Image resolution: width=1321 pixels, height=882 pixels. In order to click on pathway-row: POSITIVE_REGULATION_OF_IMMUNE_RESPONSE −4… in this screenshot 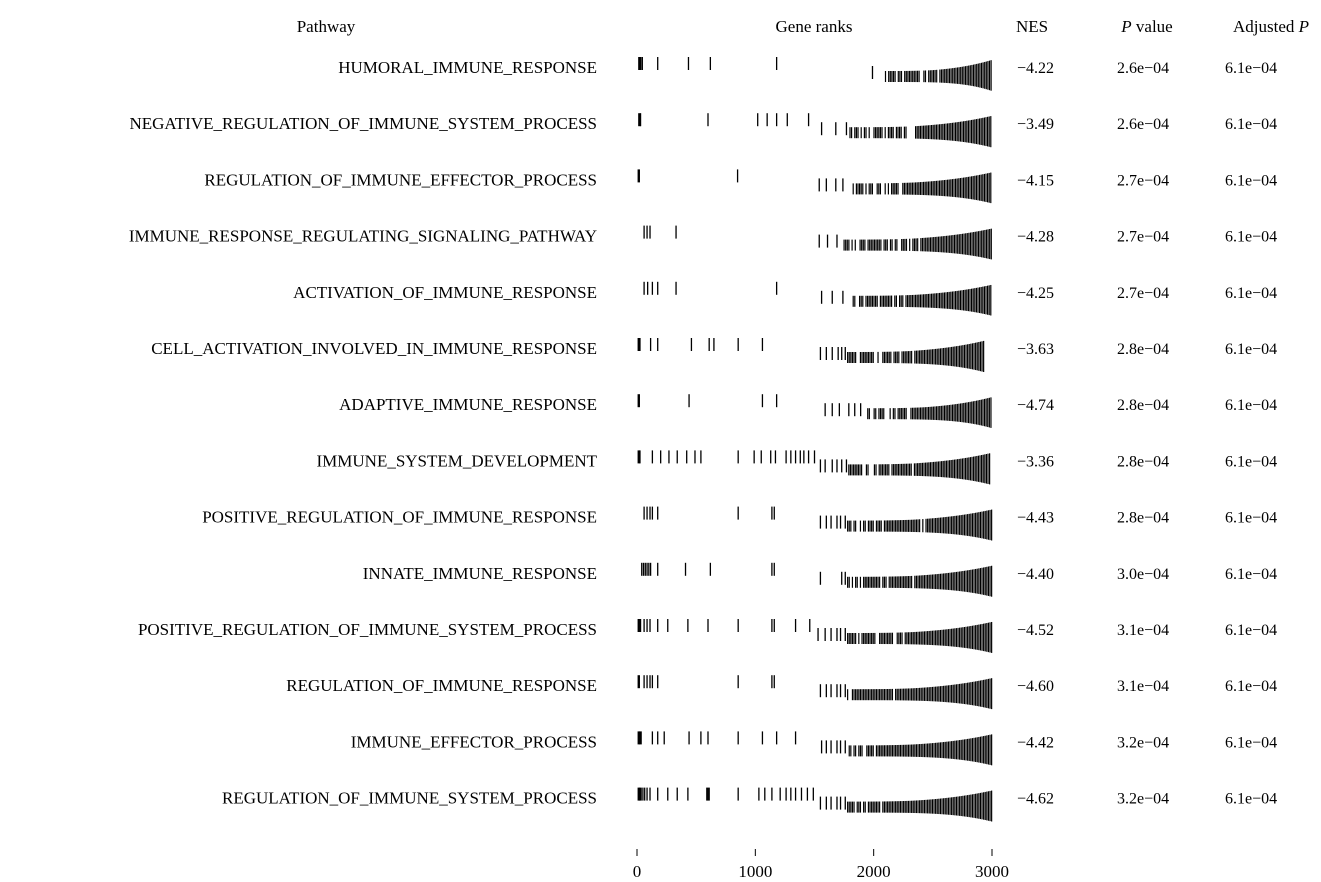, I will do `click(739, 523)`.